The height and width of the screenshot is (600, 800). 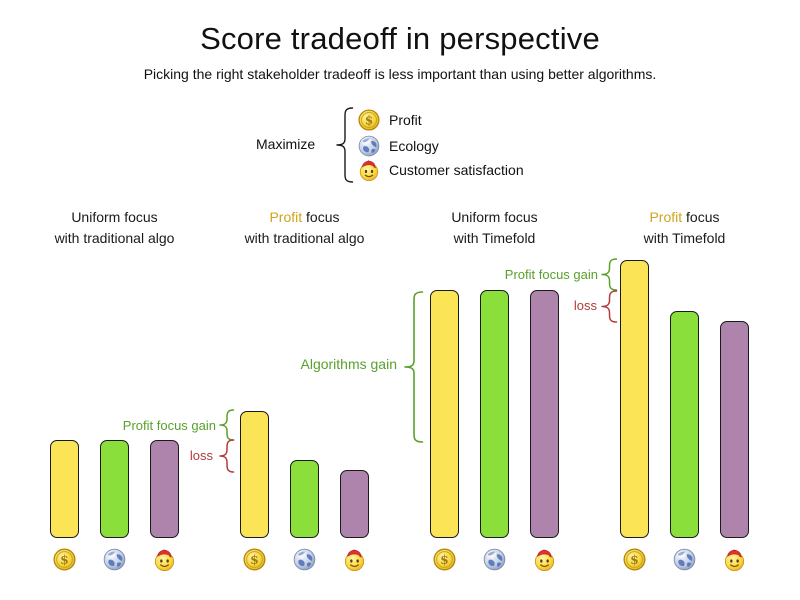 What do you see at coordinates (114, 227) in the screenshot?
I see `group-header: Uniform focus with traditional algo` at bounding box center [114, 227].